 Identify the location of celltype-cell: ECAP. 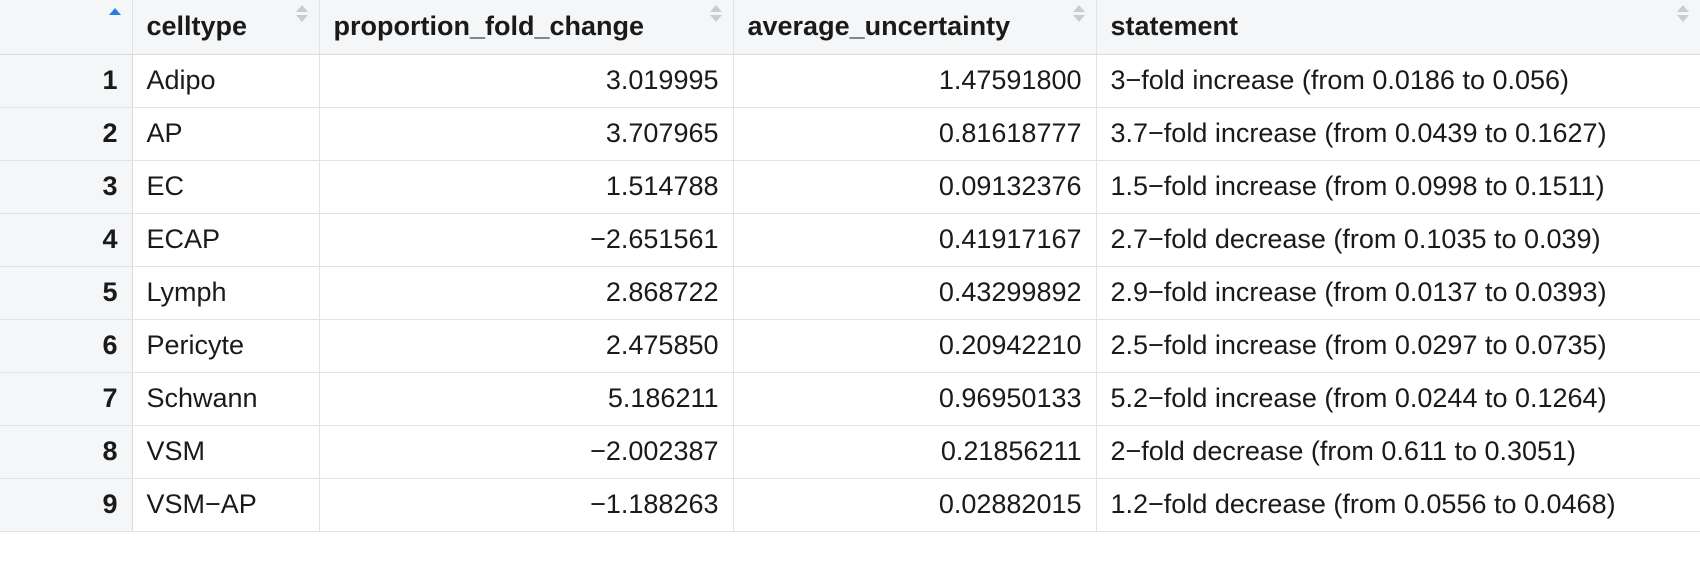
(226, 240).